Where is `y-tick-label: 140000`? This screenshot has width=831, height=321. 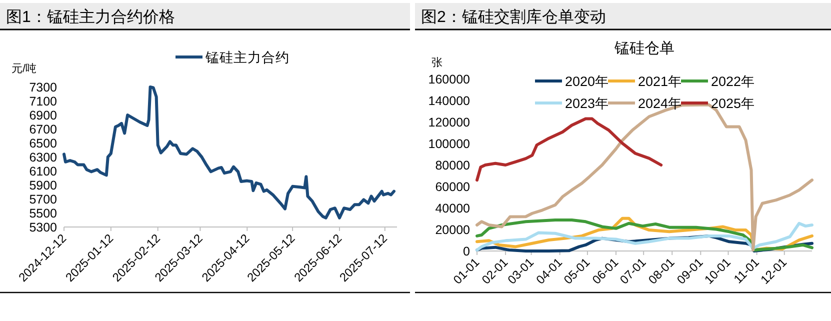 y-tick-label: 140000 is located at coordinates (449, 101).